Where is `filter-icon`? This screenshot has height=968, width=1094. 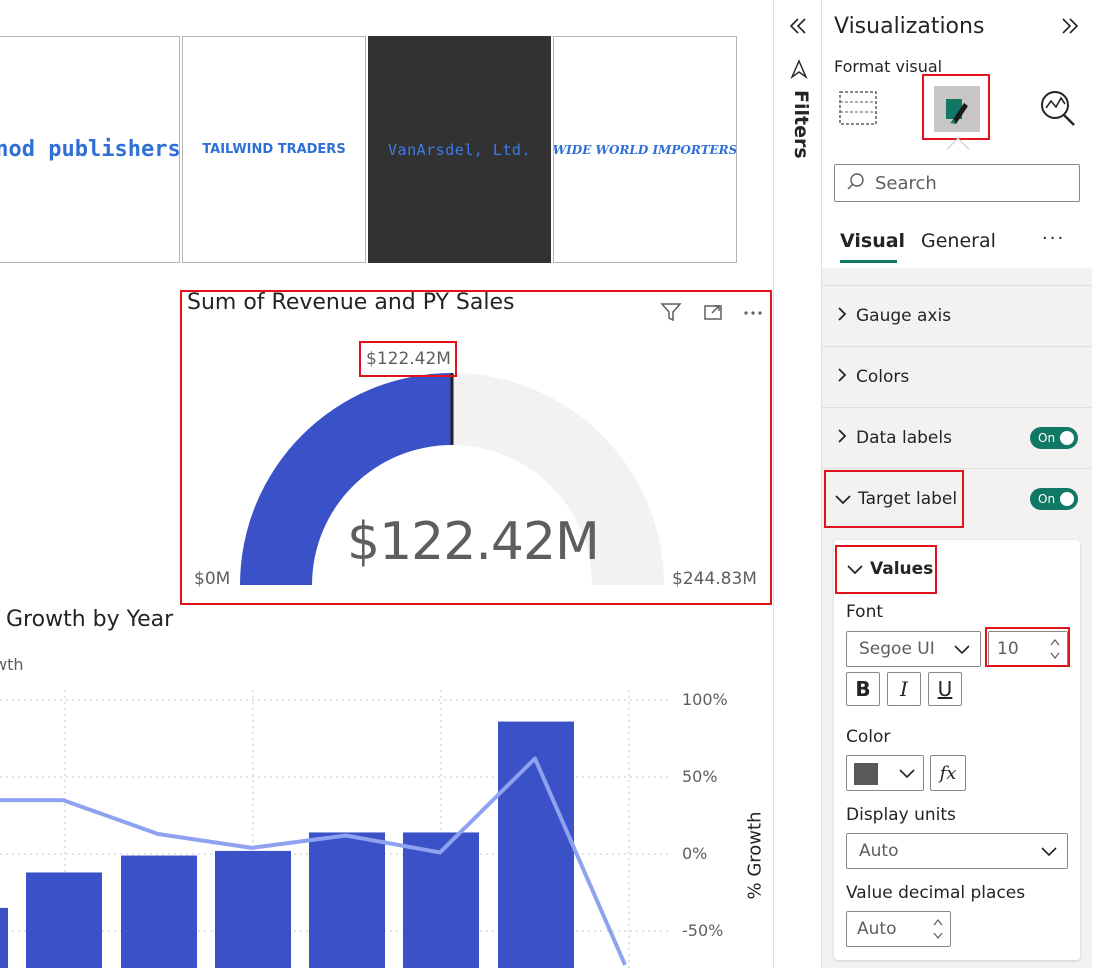 filter-icon is located at coordinates (671, 312).